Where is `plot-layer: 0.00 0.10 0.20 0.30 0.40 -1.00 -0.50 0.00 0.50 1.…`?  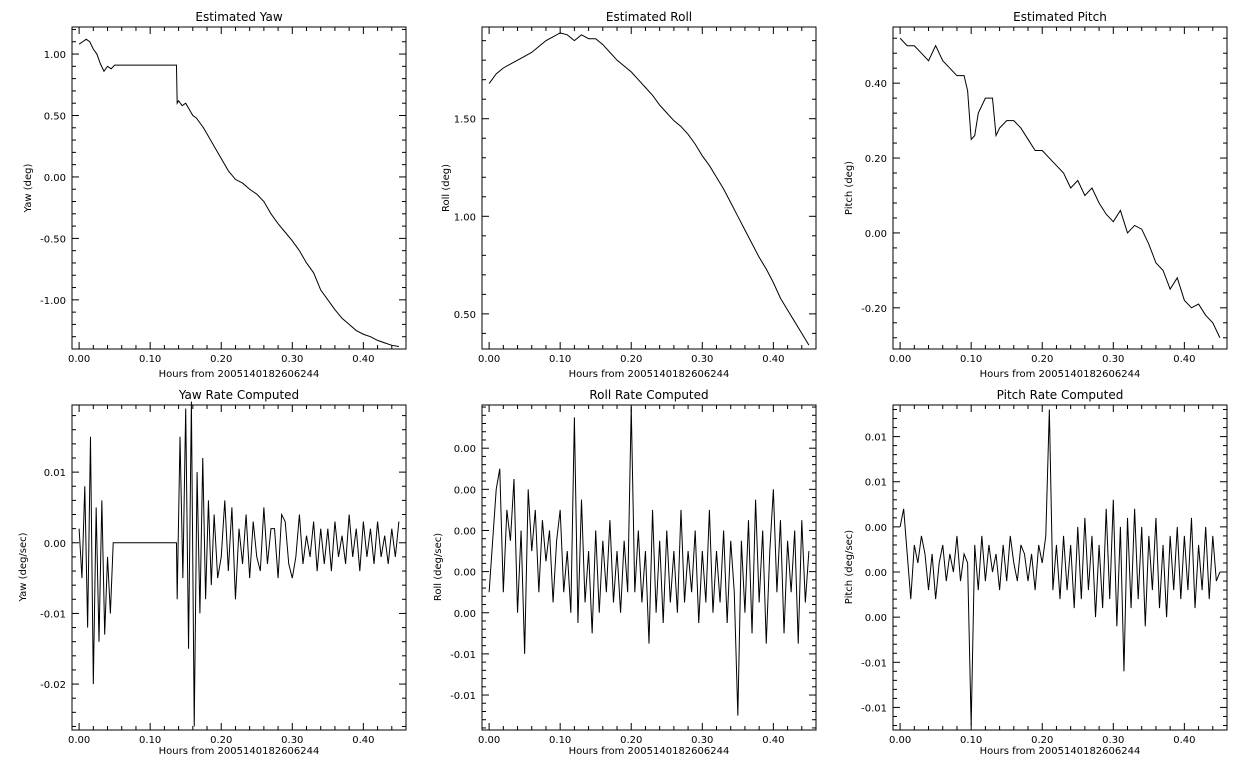
plot-layer: 0.00 0.10 0.20 0.30 0.40 -1.00 -0.50 0.00 0.50 1.… is located at coordinates (223, 196).